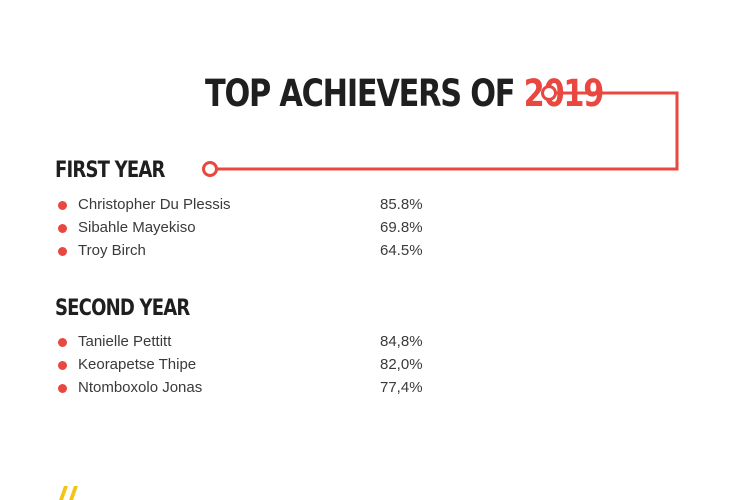 Image resolution: width=729 pixels, height=500 pixels. I want to click on student-score: 85.8%, so click(401, 204).